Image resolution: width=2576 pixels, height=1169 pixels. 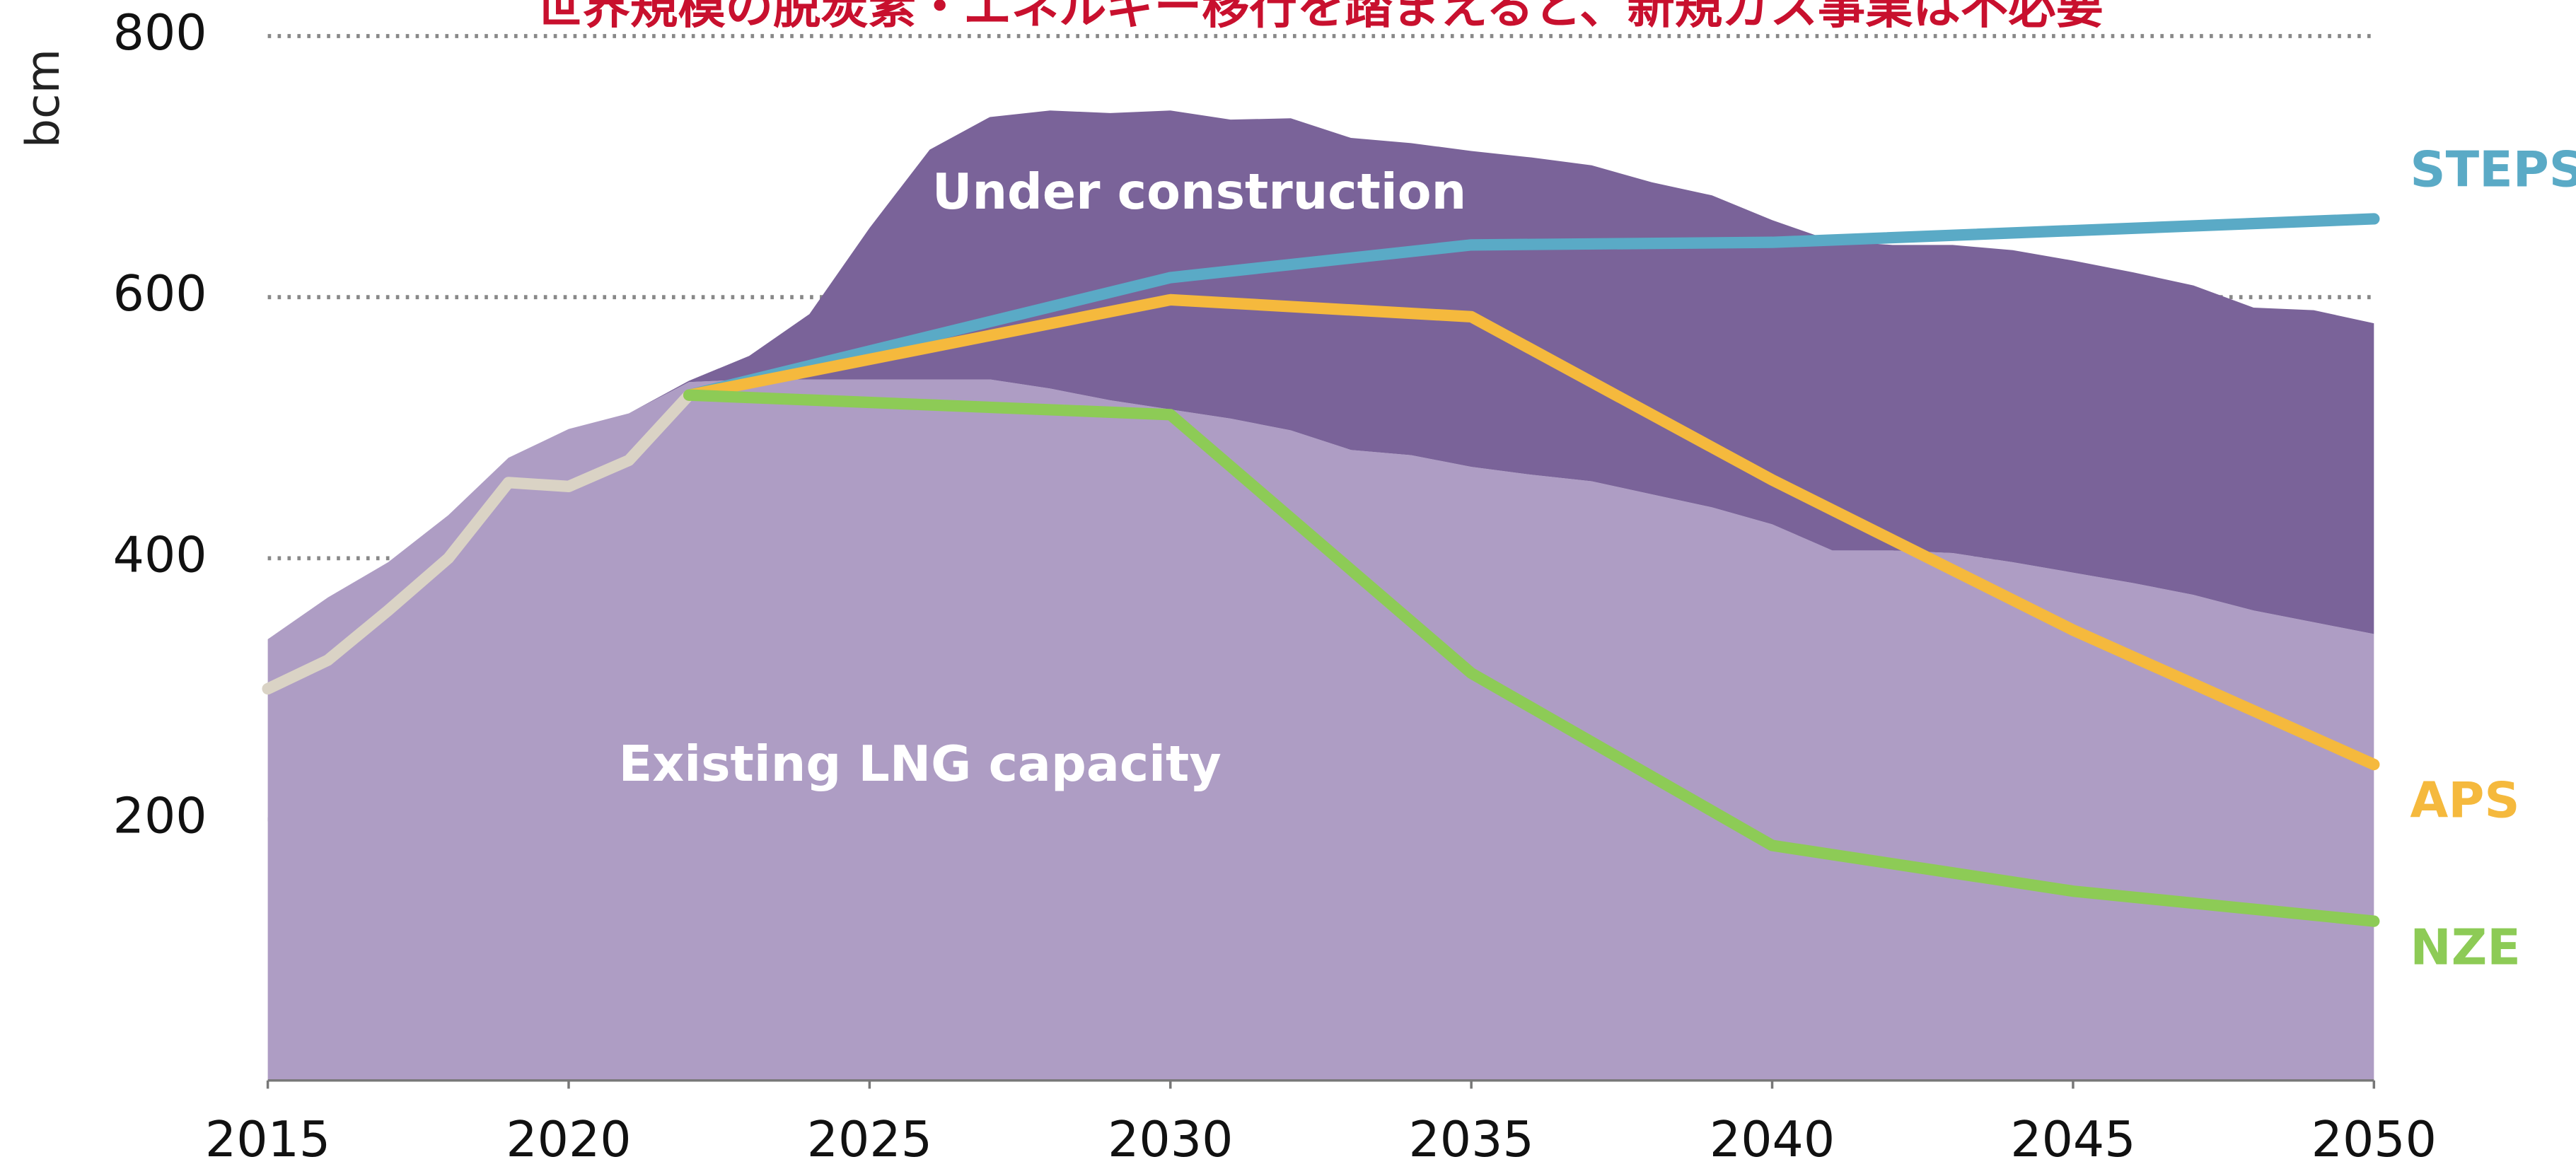 I want to click on line-label: NZE, so click(x=2465, y=947).